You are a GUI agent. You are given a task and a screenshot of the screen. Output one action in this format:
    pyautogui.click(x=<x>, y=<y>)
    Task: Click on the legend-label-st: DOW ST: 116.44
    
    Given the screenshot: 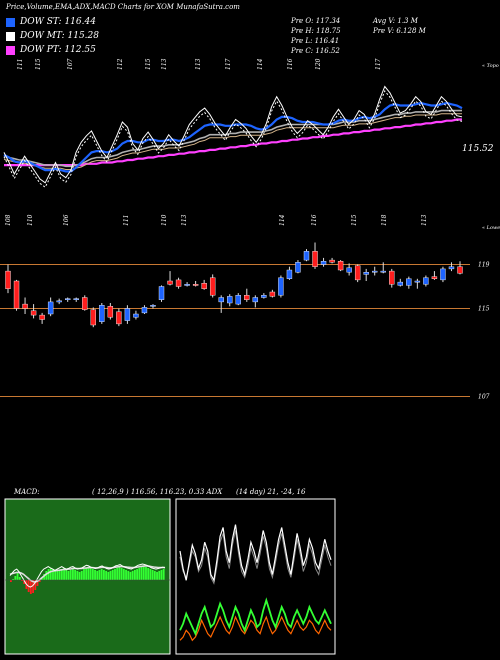 What is the action you would take?
    pyautogui.click(x=58, y=22)
    